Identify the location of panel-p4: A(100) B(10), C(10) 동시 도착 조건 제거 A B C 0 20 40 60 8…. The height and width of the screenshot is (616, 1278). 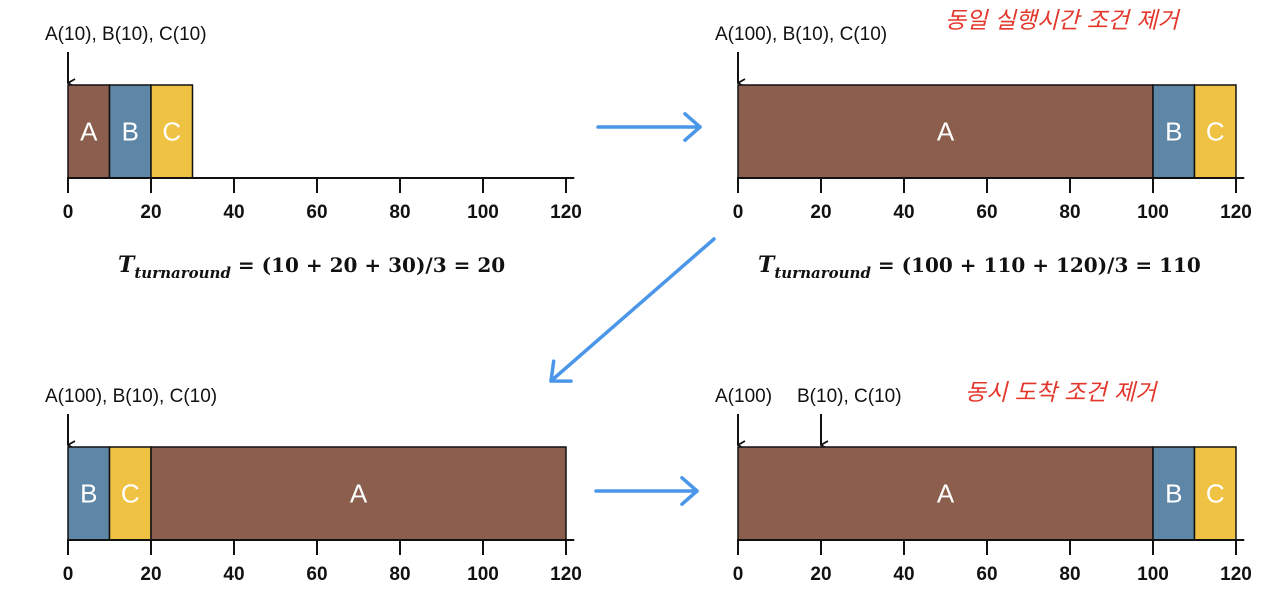
(983, 482).